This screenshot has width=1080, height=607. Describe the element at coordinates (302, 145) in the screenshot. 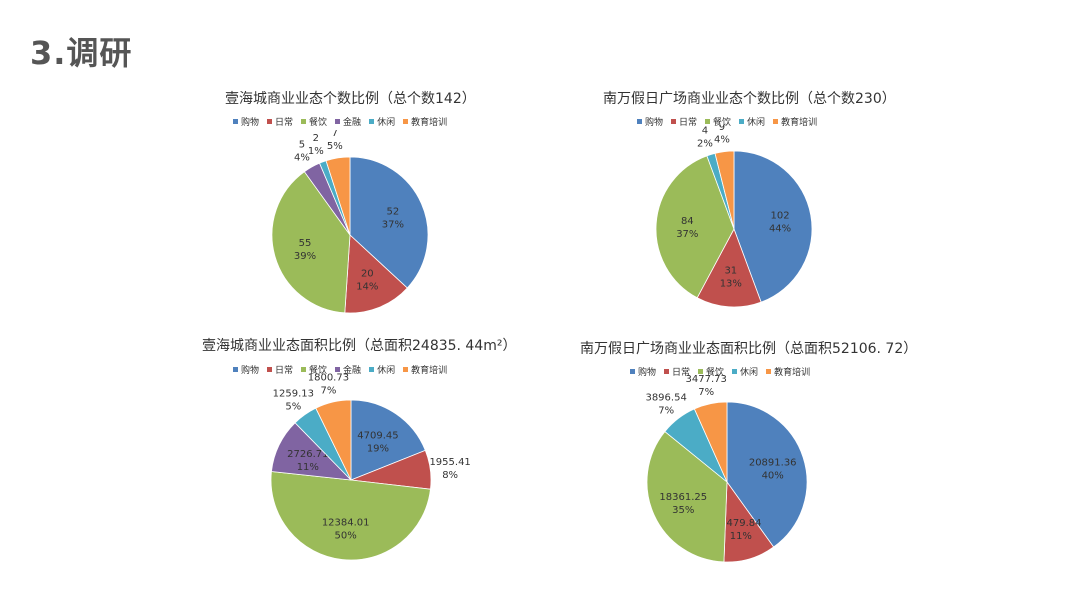

I see `pie-value-label: 5` at that location.